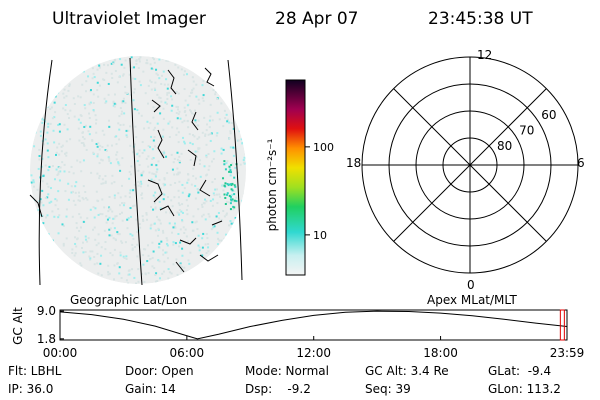  I want to click on colorbar, so click(295, 177).